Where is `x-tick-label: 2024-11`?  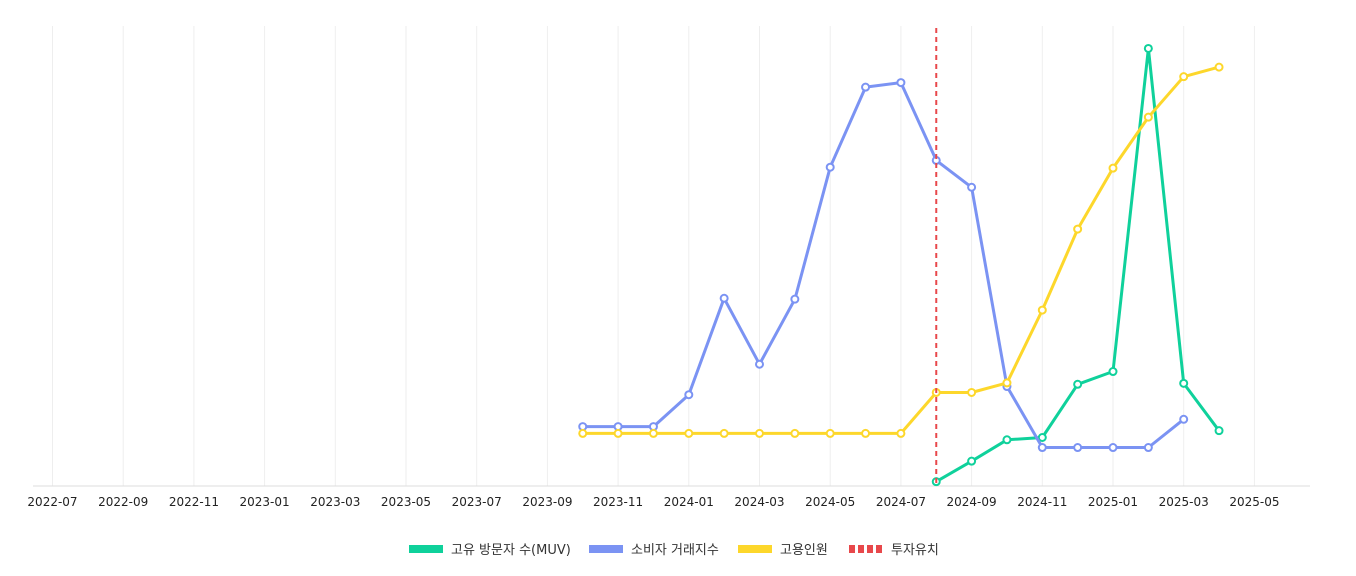
x-tick-label: 2024-11 is located at coordinates (1042, 502).